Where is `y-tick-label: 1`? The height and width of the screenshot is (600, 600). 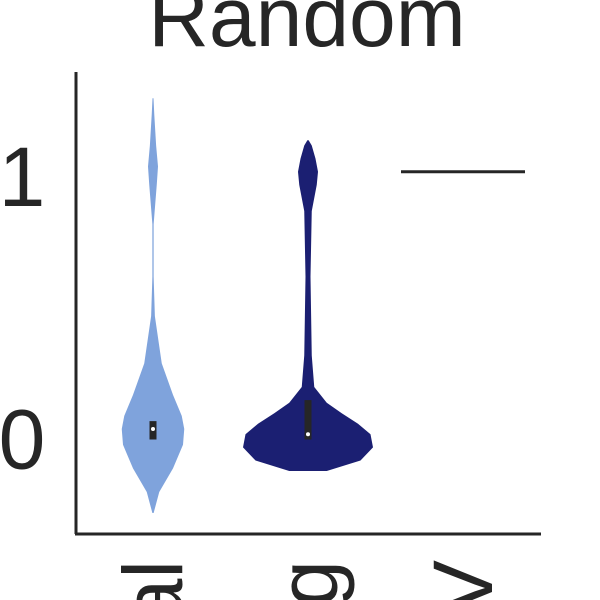 y-tick-label: 1 is located at coordinates (22, 177).